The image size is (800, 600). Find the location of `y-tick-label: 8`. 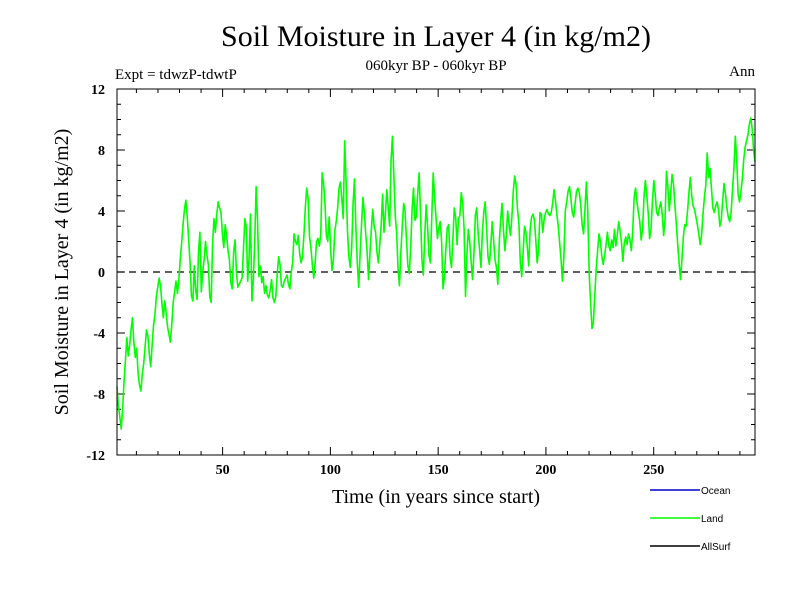

y-tick-label: 8 is located at coordinates (101, 151).